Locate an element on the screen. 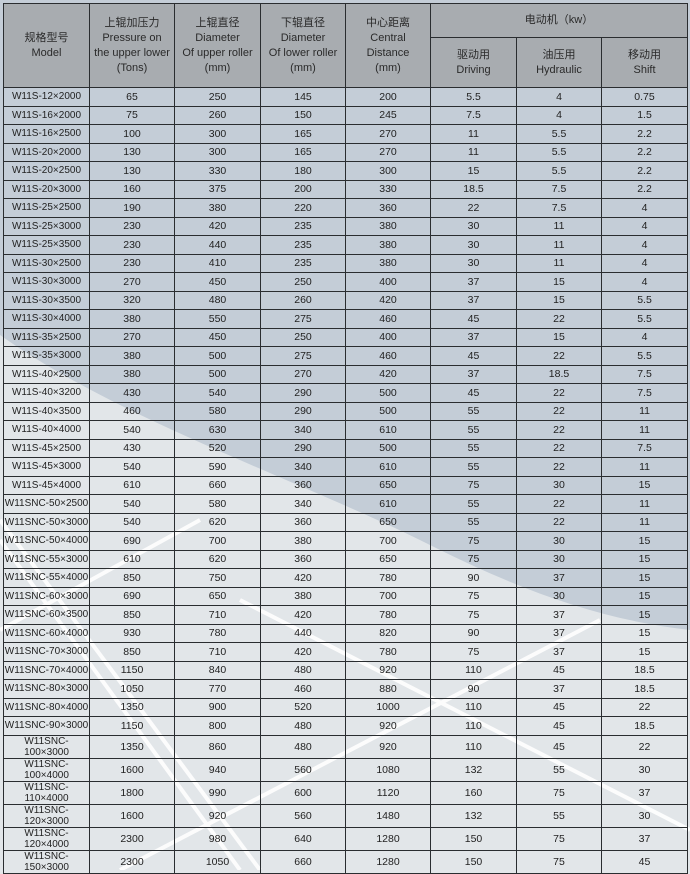 Image resolution: width=690 pixels, height=874 pixels. cell-upper-diameter: 860 is located at coordinates (217, 746).